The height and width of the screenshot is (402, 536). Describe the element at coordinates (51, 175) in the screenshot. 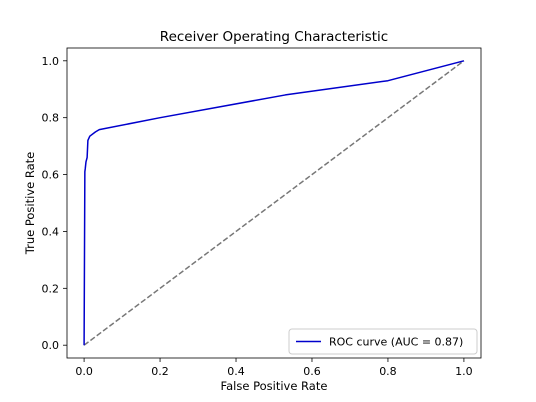

I see `y-tick-label: 0.6` at that location.